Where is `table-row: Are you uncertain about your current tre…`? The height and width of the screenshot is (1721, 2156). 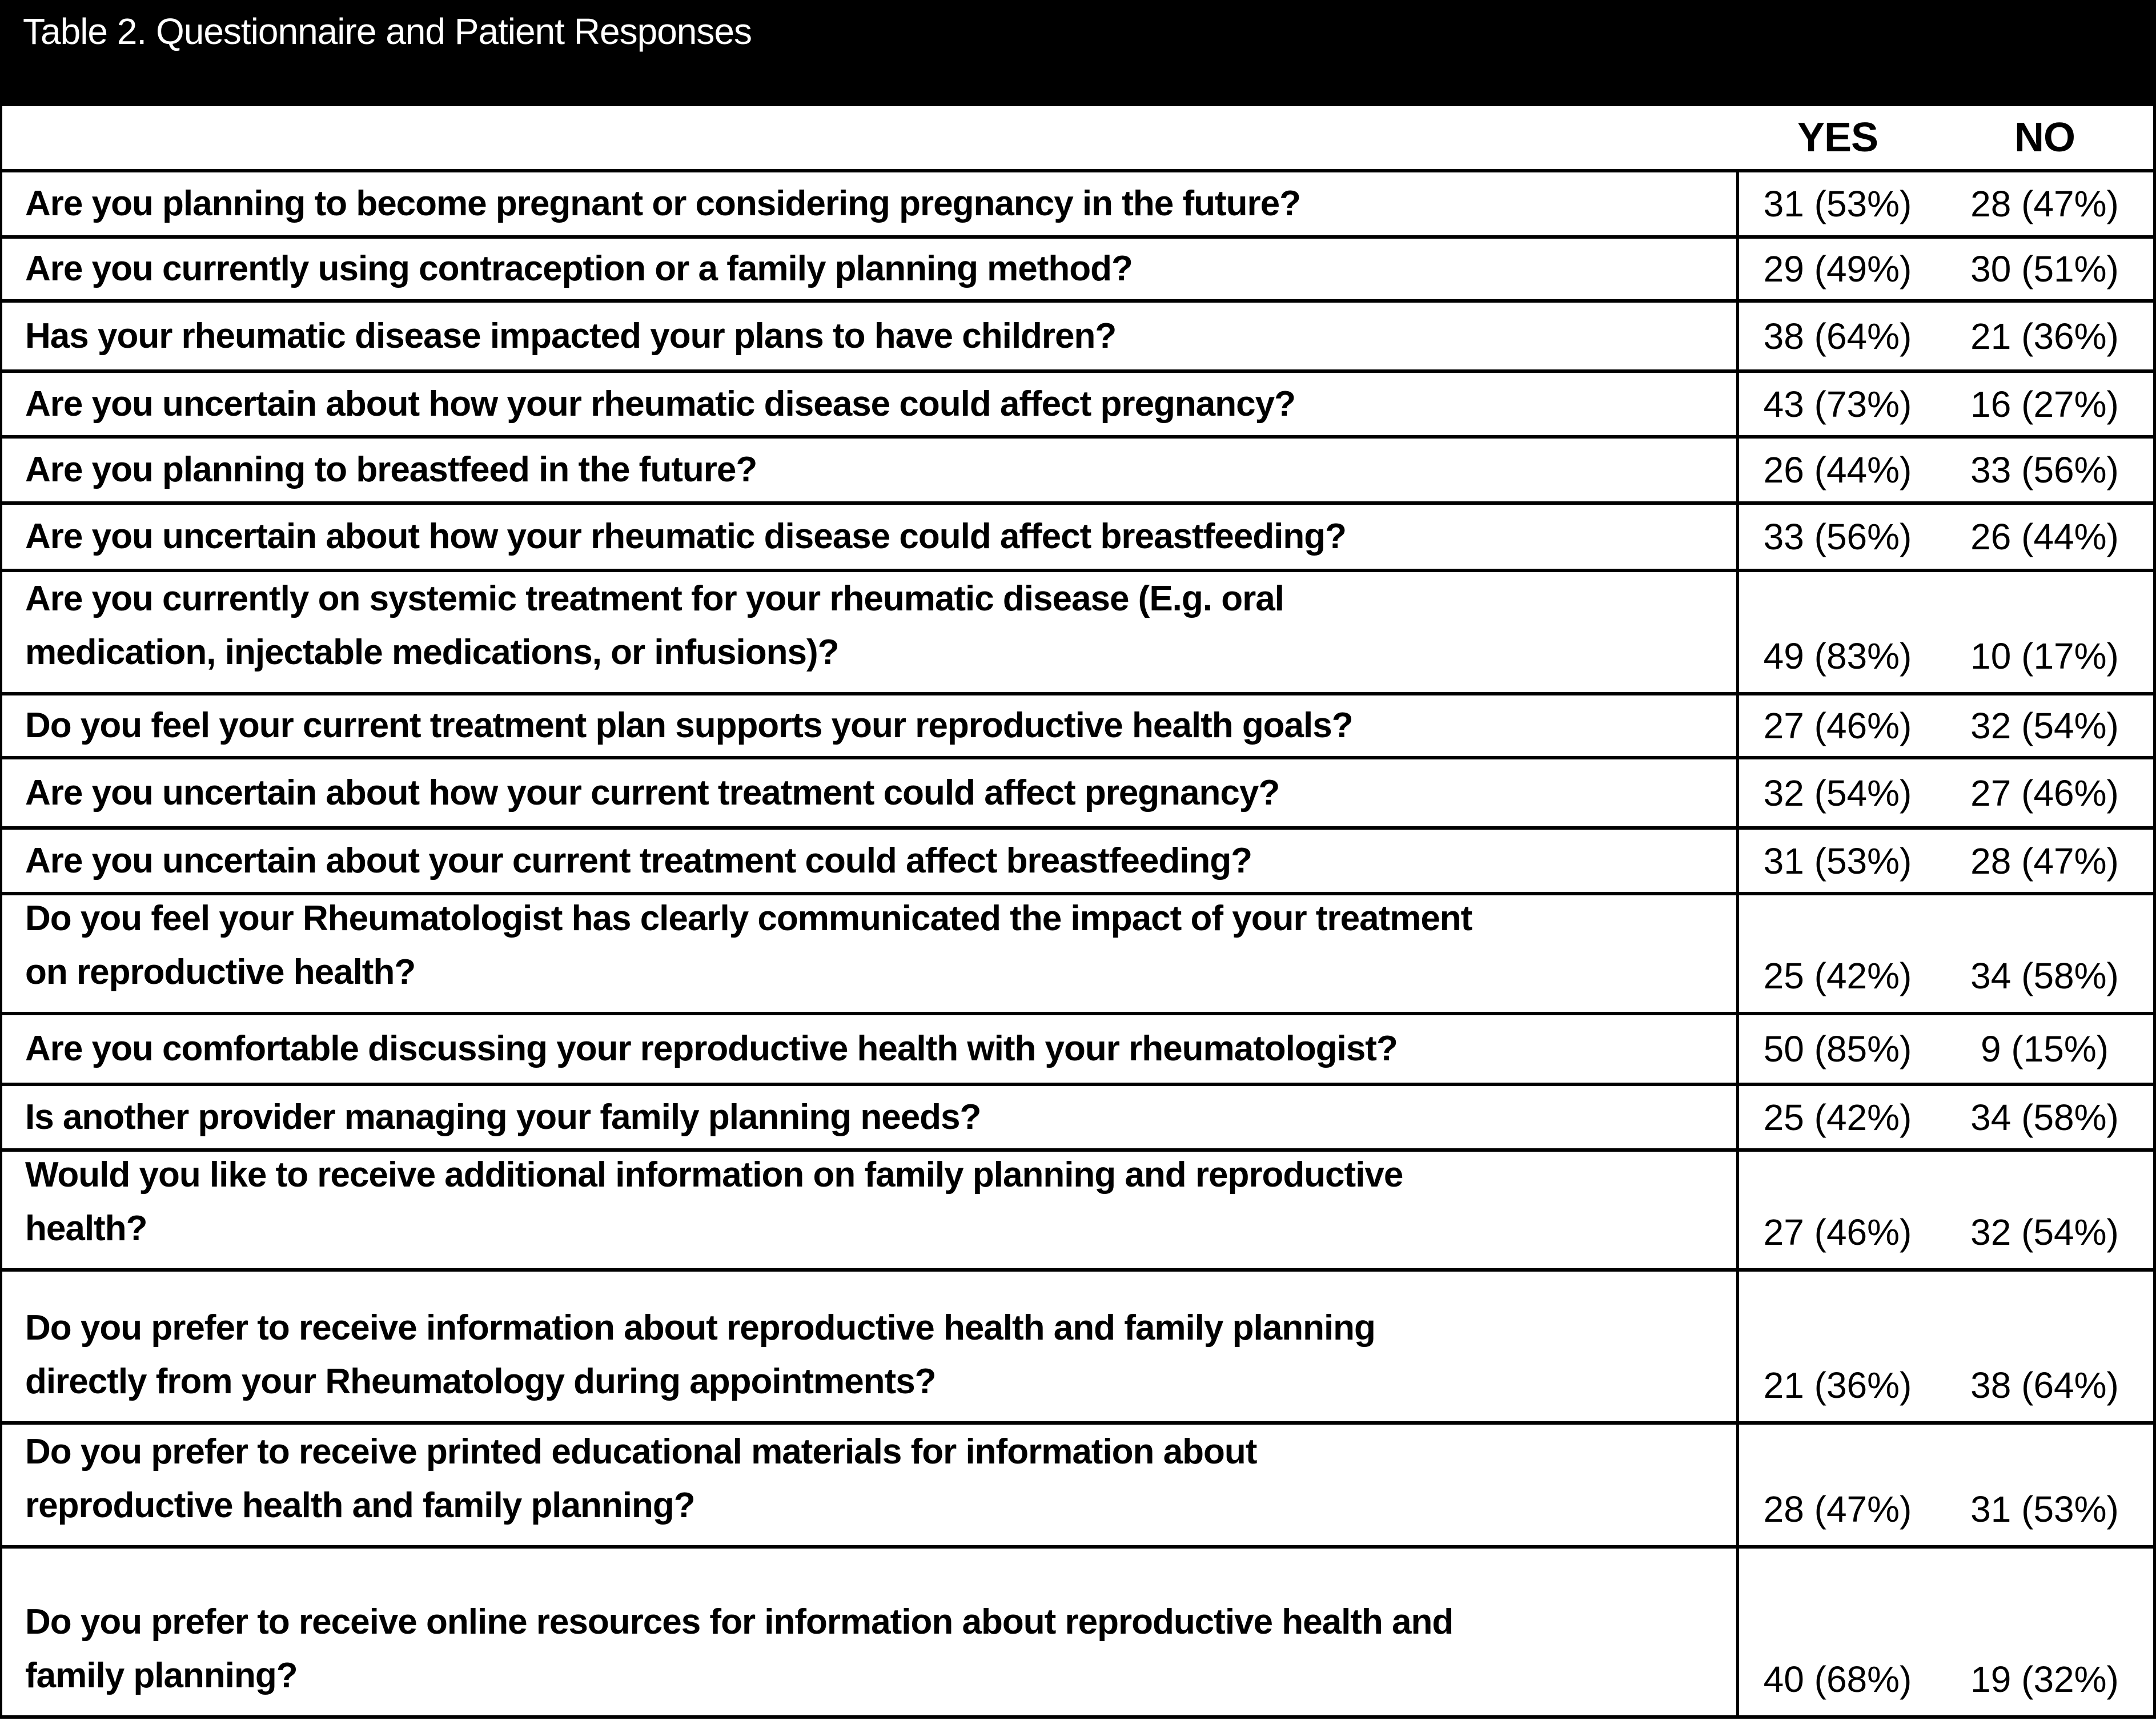 table-row: Are you uncertain about your current tre… is located at coordinates (1077, 862).